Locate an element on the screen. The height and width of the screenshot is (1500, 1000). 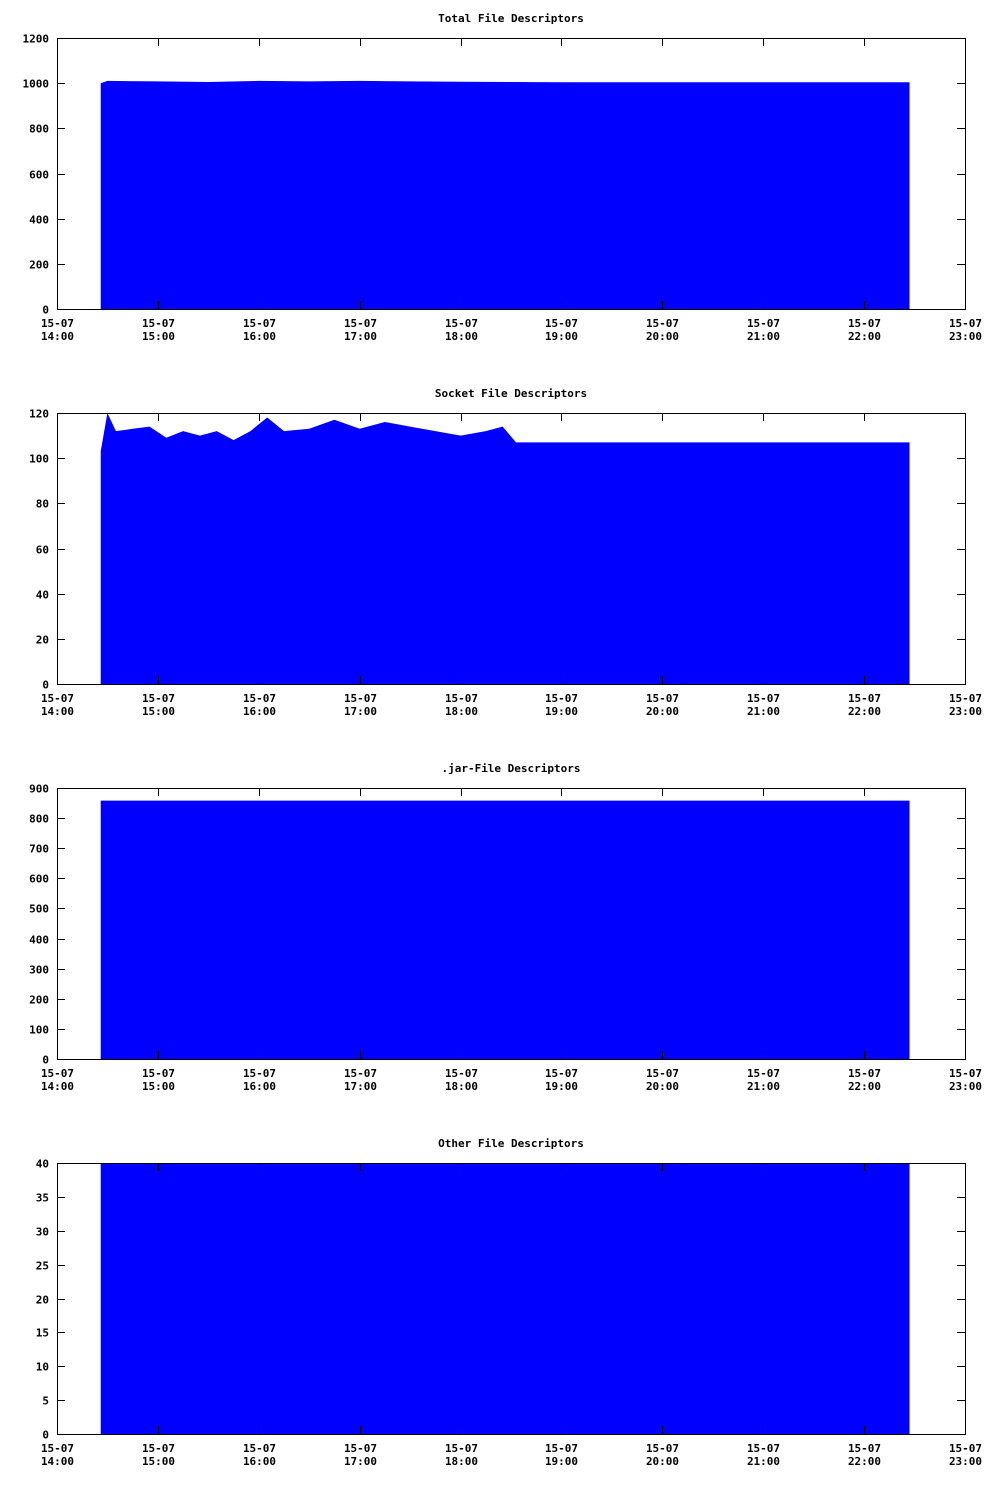
y-tick-label: 35 is located at coordinates (42, 1198).